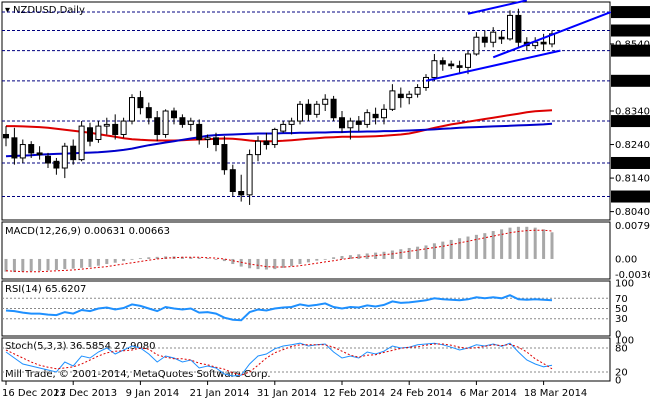  I want to click on rsi-tick-label: 70, so click(621, 299).